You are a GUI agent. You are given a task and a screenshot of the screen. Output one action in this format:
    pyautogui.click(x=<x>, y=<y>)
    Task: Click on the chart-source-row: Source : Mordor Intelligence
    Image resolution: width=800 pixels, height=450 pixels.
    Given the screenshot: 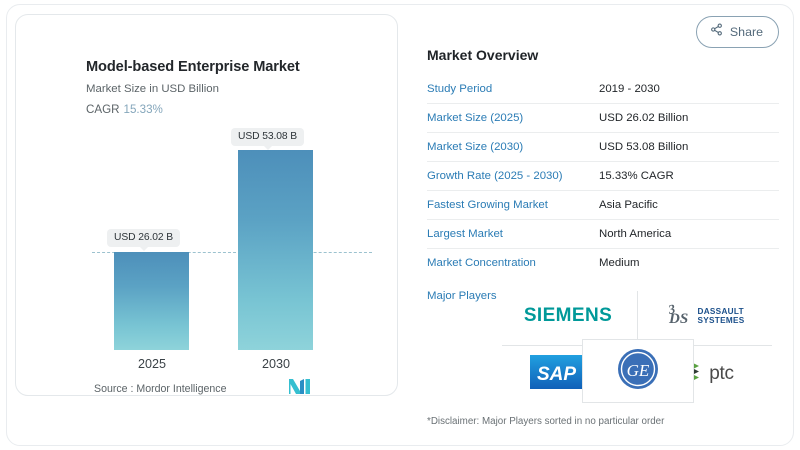 What is the action you would take?
    pyautogui.click(x=203, y=389)
    